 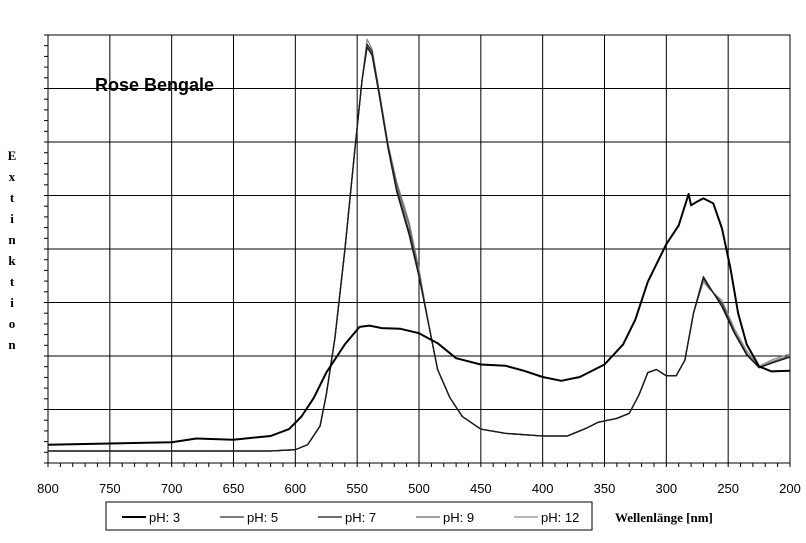 I want to click on y-axis-label-char: E, so click(x=12, y=155).